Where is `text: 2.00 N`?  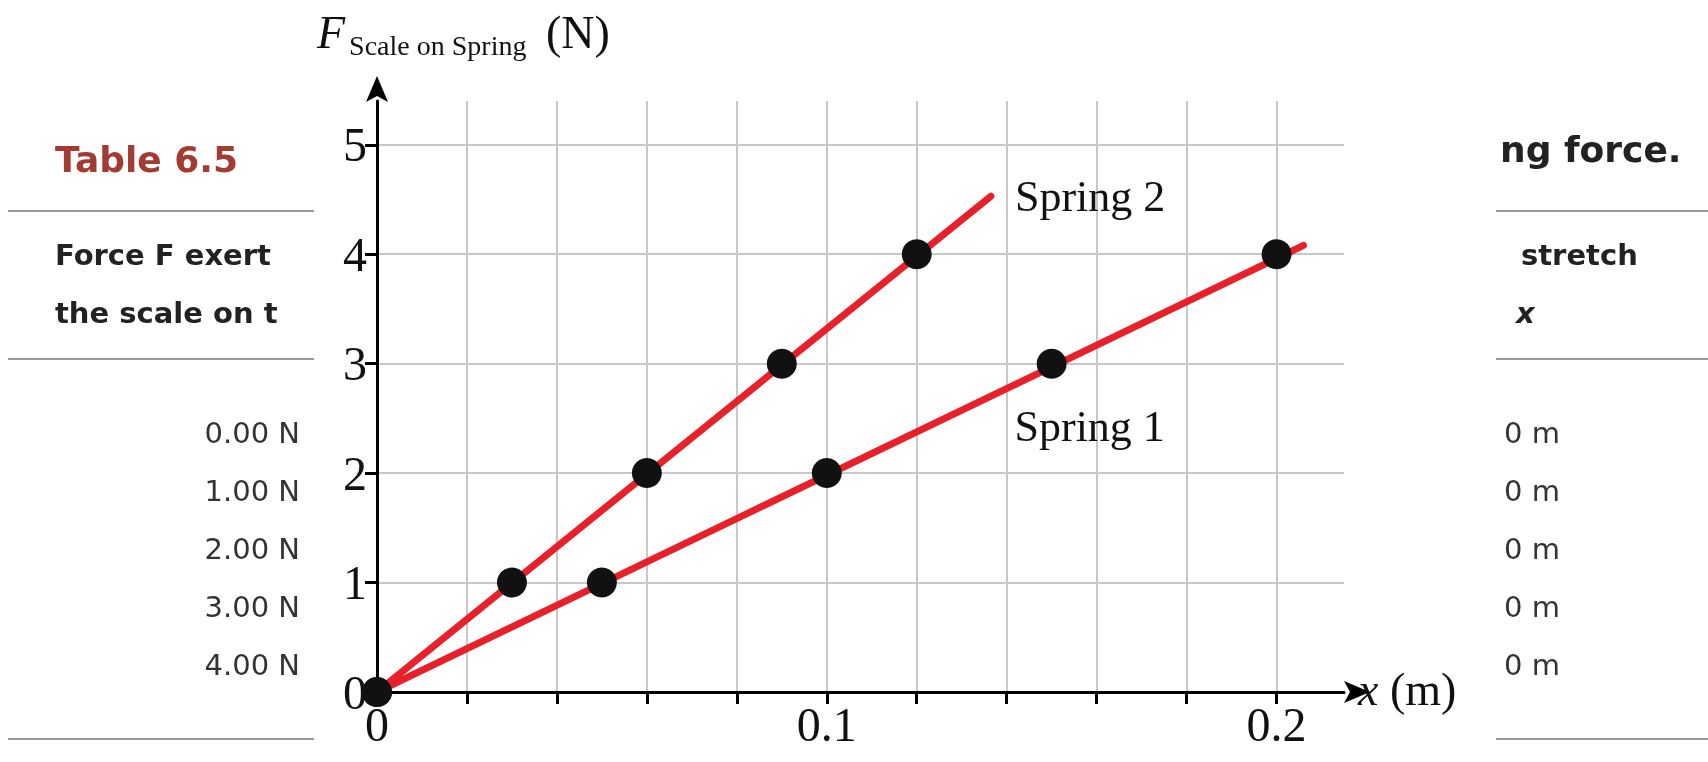
text: 2.00 N is located at coordinates (252, 549).